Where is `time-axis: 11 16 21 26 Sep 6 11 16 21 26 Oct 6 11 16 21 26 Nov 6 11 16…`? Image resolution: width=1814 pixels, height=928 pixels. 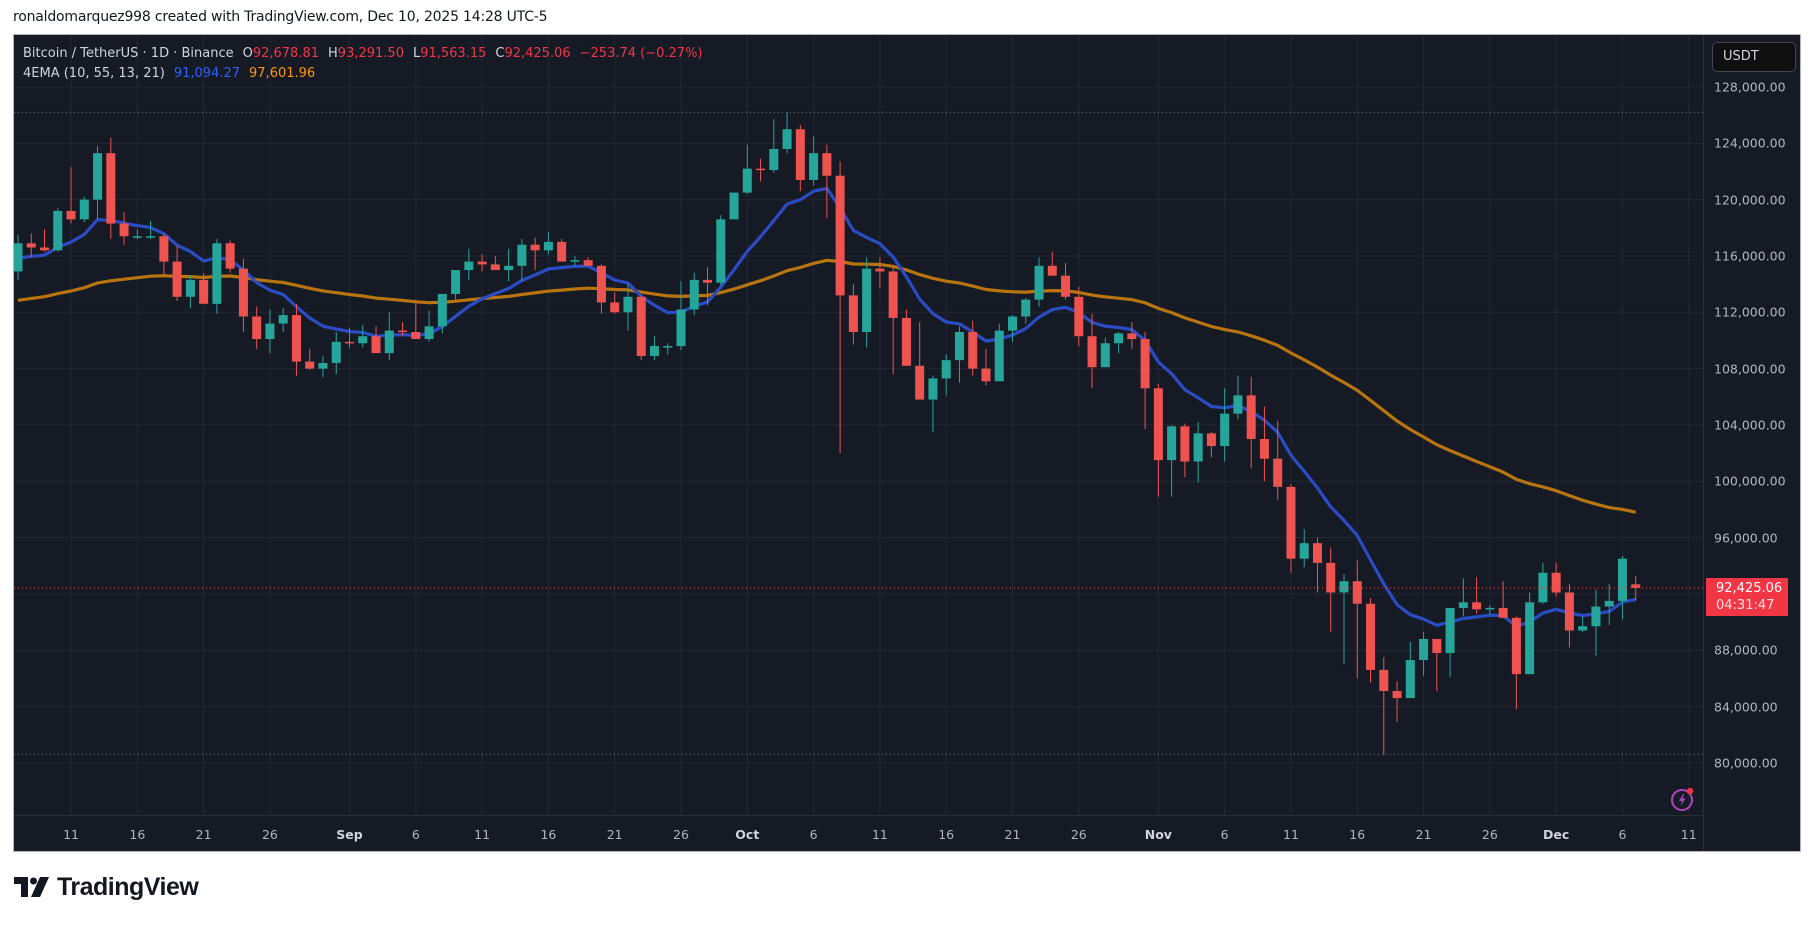 time-axis: 11 16 21 26 Sep 6 11 16 21 26 Oct 6 11 16 21 26 Nov 6 11 16… is located at coordinates (858, 833).